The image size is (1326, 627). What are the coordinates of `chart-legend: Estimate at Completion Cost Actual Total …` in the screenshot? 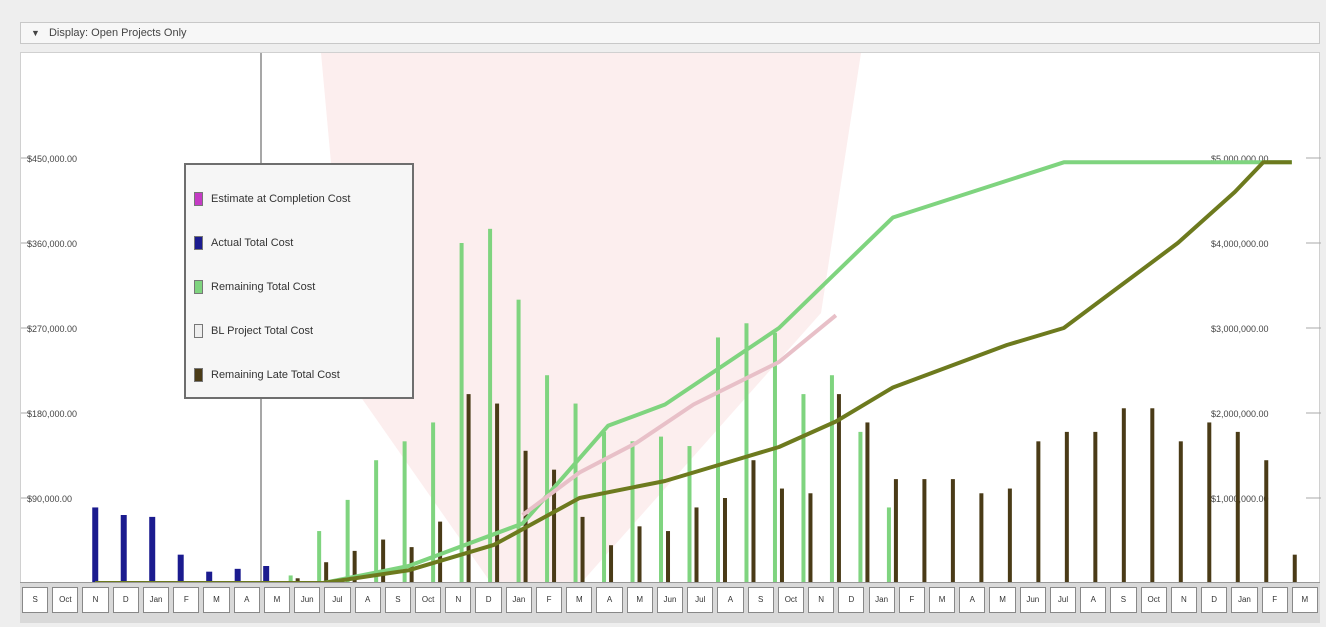 It's located at (299, 281).